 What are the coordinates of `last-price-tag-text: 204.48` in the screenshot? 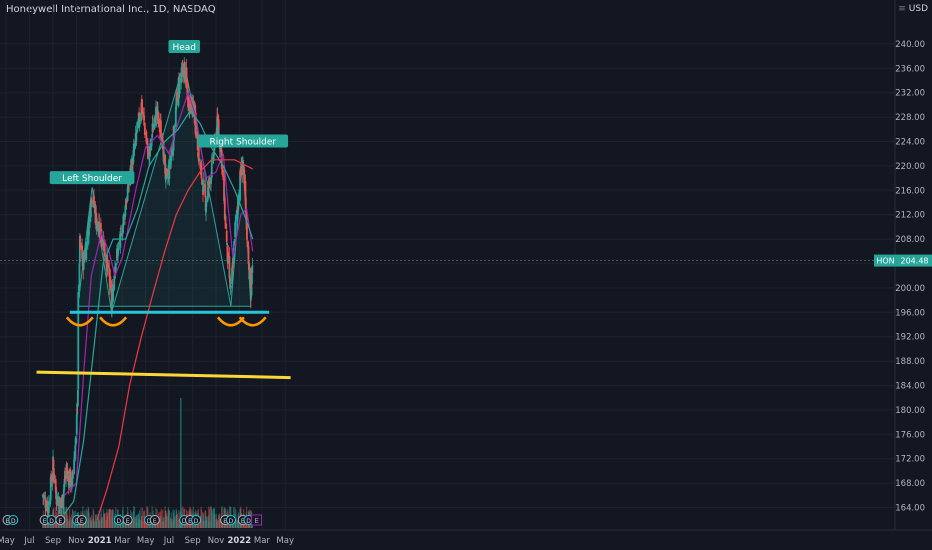 It's located at (915, 261).